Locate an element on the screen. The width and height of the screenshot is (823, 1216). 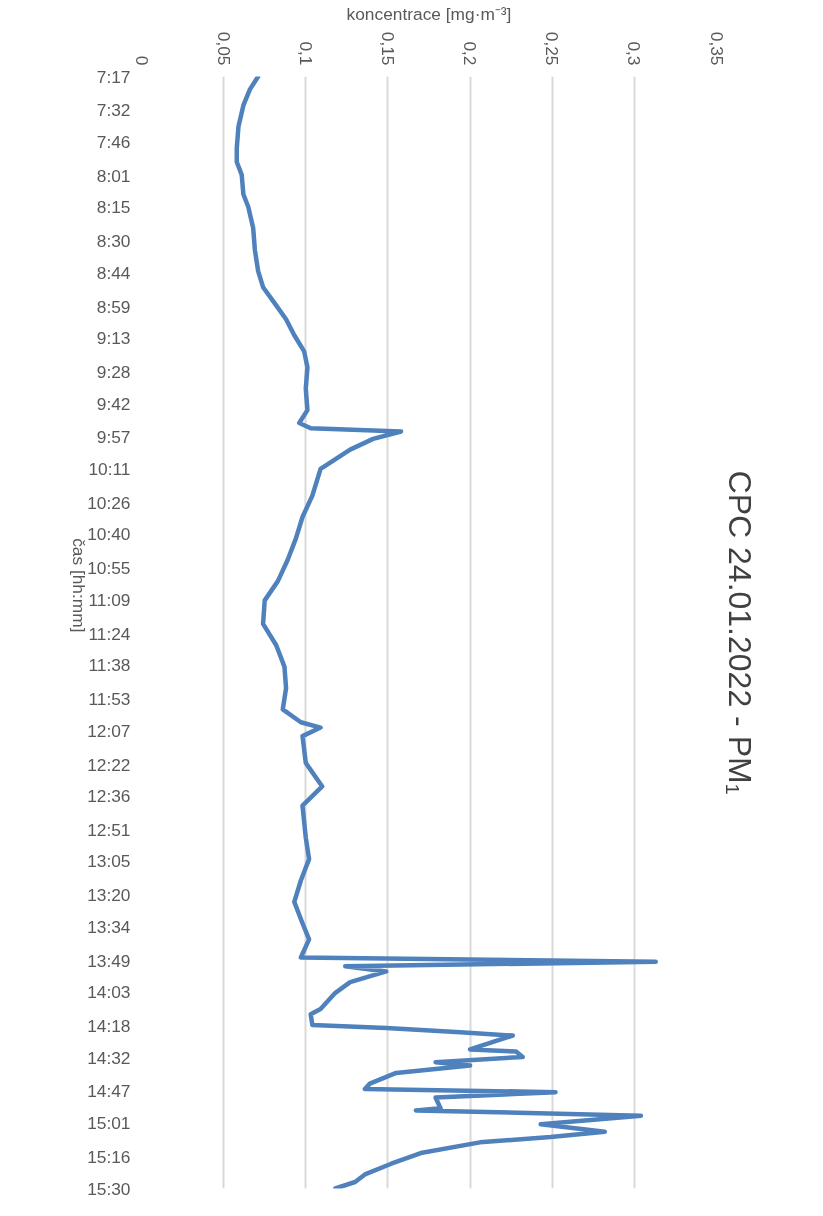
y-tick-label: 11:53 is located at coordinates (109, 699).